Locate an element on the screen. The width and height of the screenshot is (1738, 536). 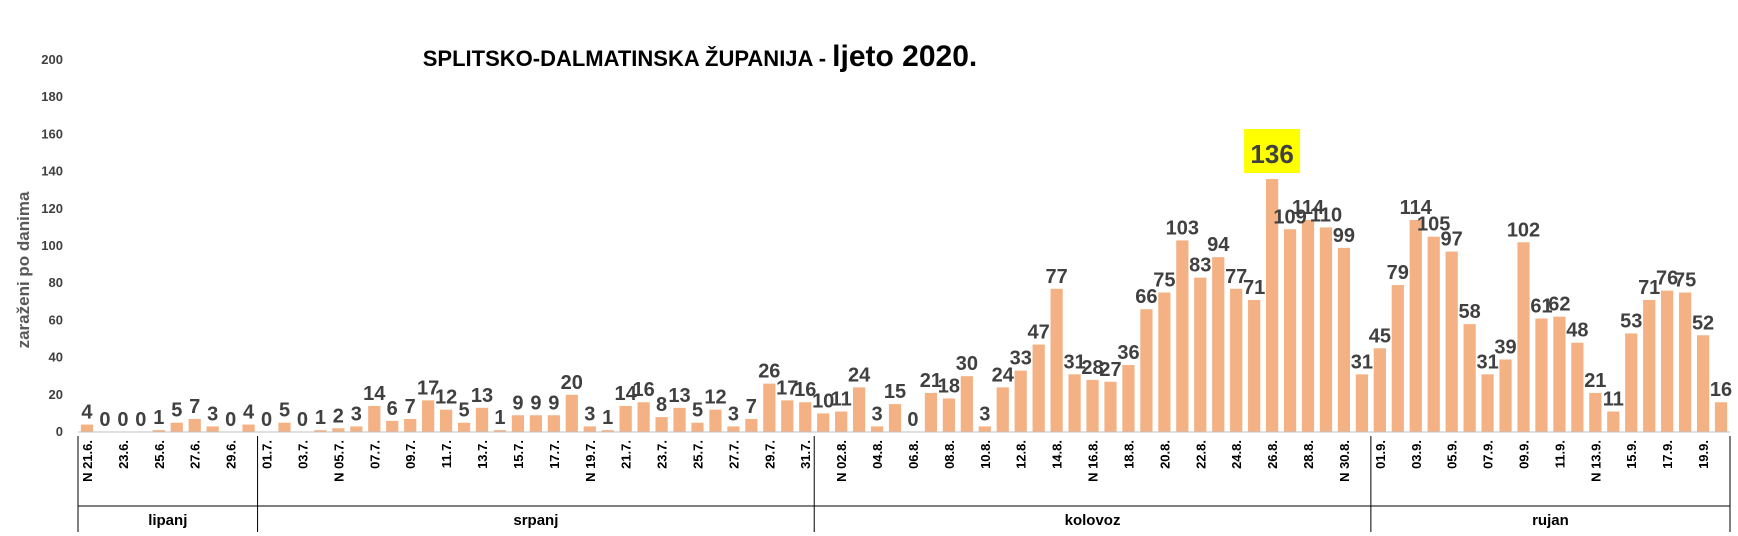
x-tick-label: 18.8. is located at coordinates (1128, 454).